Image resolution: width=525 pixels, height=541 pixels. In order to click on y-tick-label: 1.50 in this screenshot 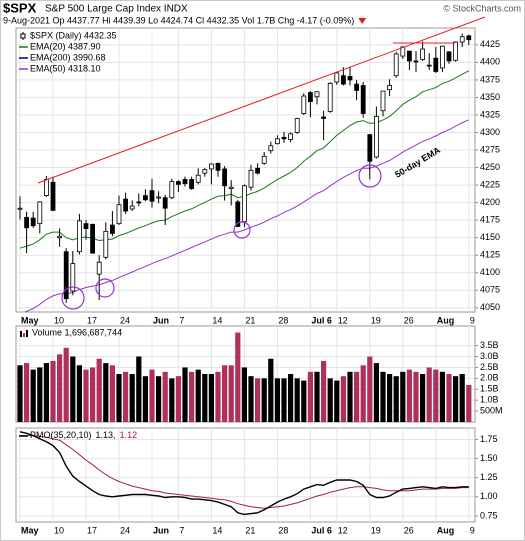, I will do `click(489, 458)`.